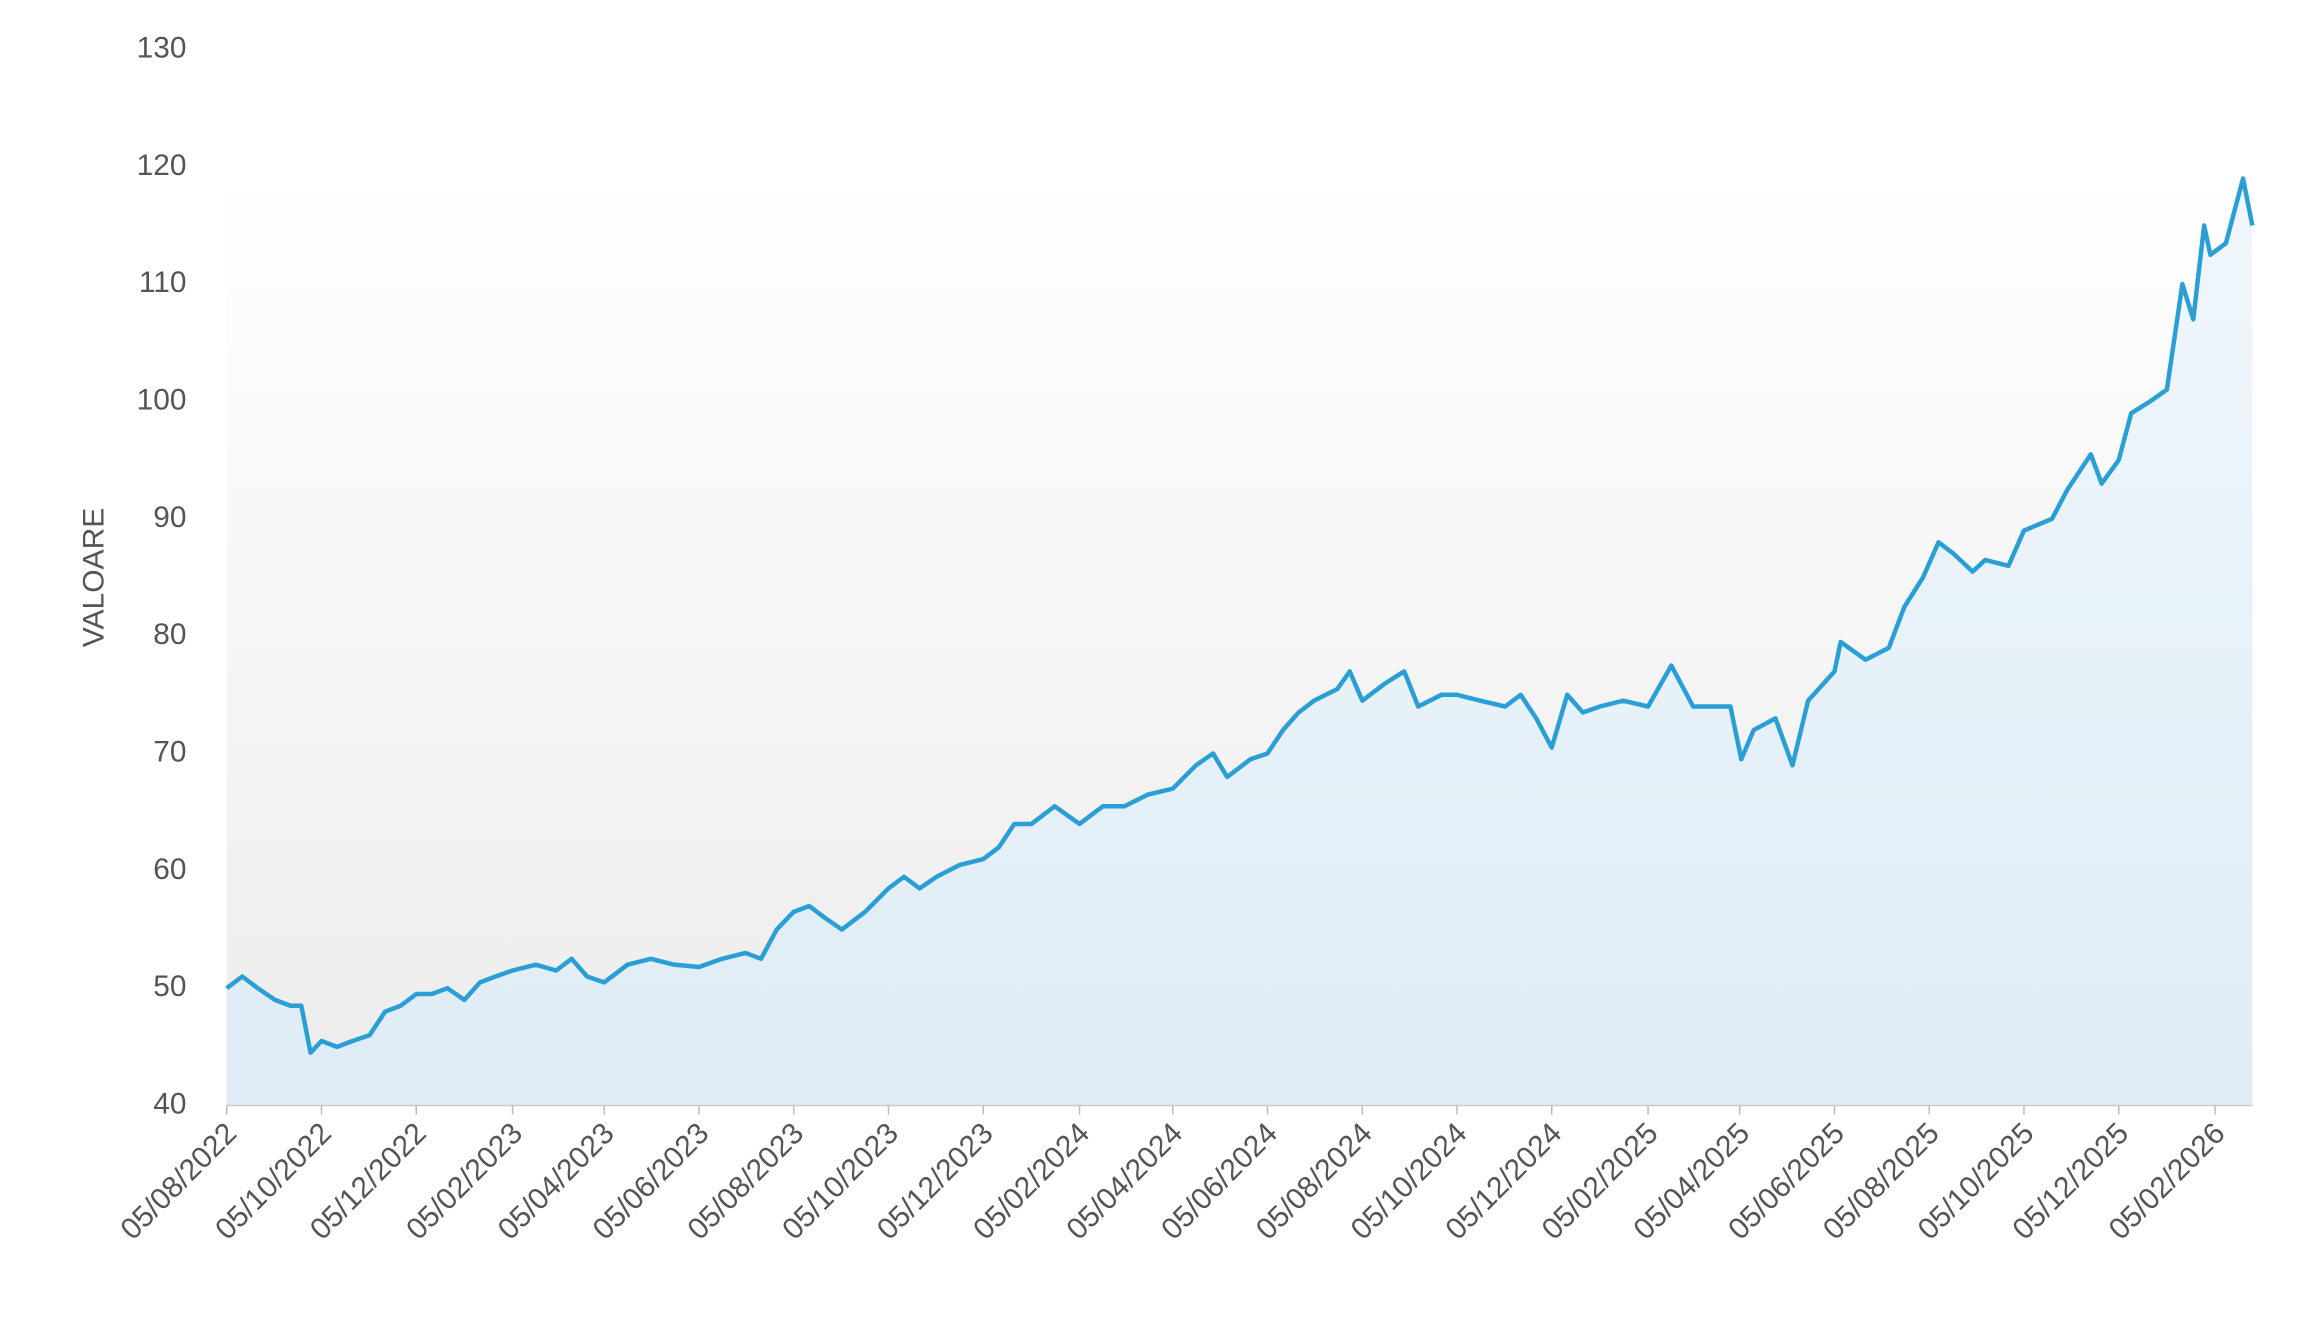  What do you see at coordinates (169, 634) in the screenshot?
I see `y-tick-label: 80` at bounding box center [169, 634].